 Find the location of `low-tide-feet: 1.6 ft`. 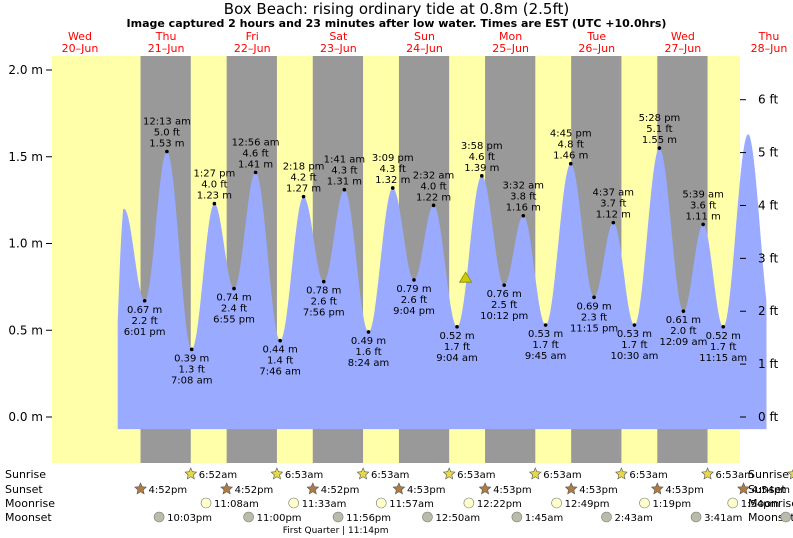

low-tide-feet: 1.6 ft is located at coordinates (368, 352).